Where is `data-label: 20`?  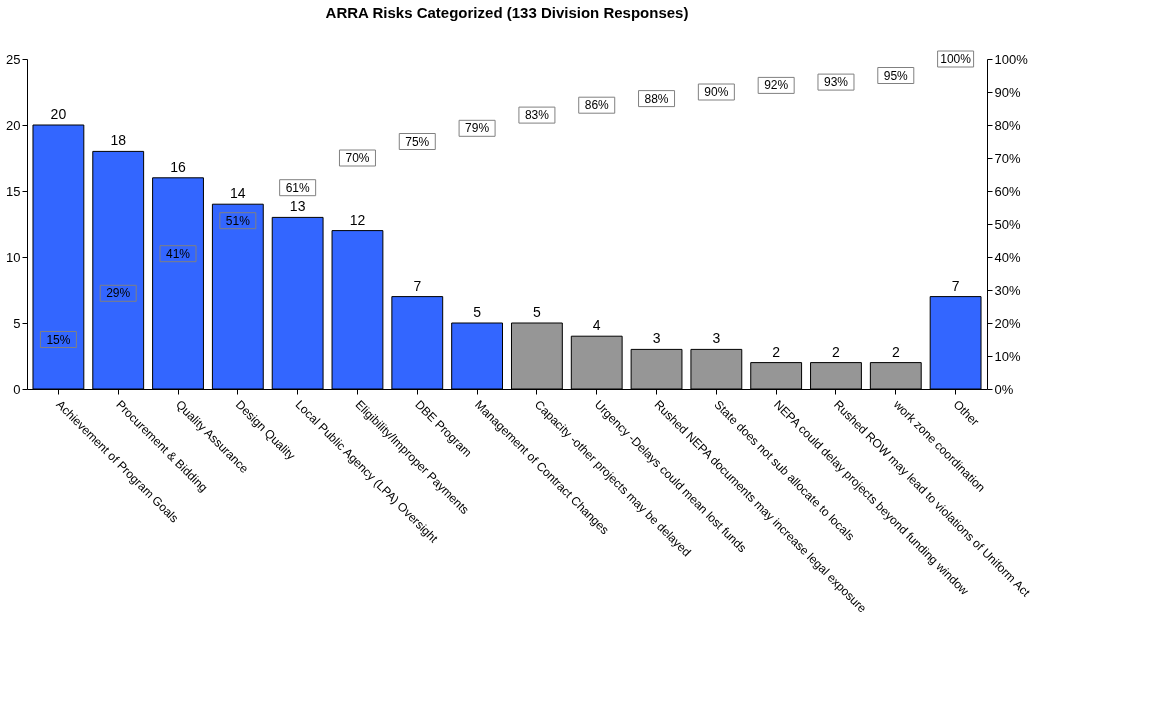 data-label: 20 is located at coordinates (58, 114).